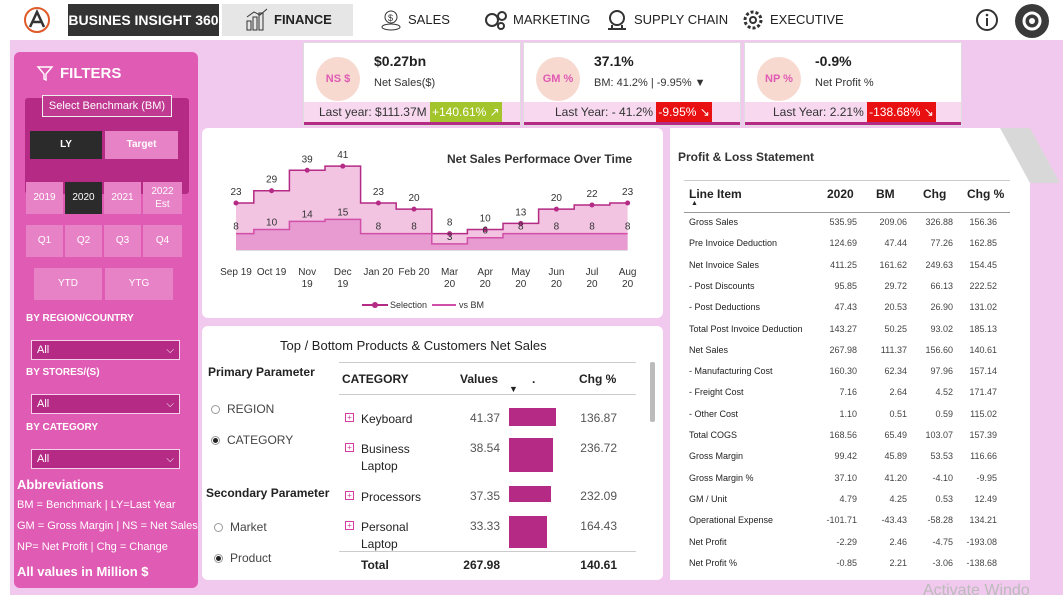 The width and height of the screenshot is (1063, 598). I want to click on table-row-value: 41.37, so click(484, 418).